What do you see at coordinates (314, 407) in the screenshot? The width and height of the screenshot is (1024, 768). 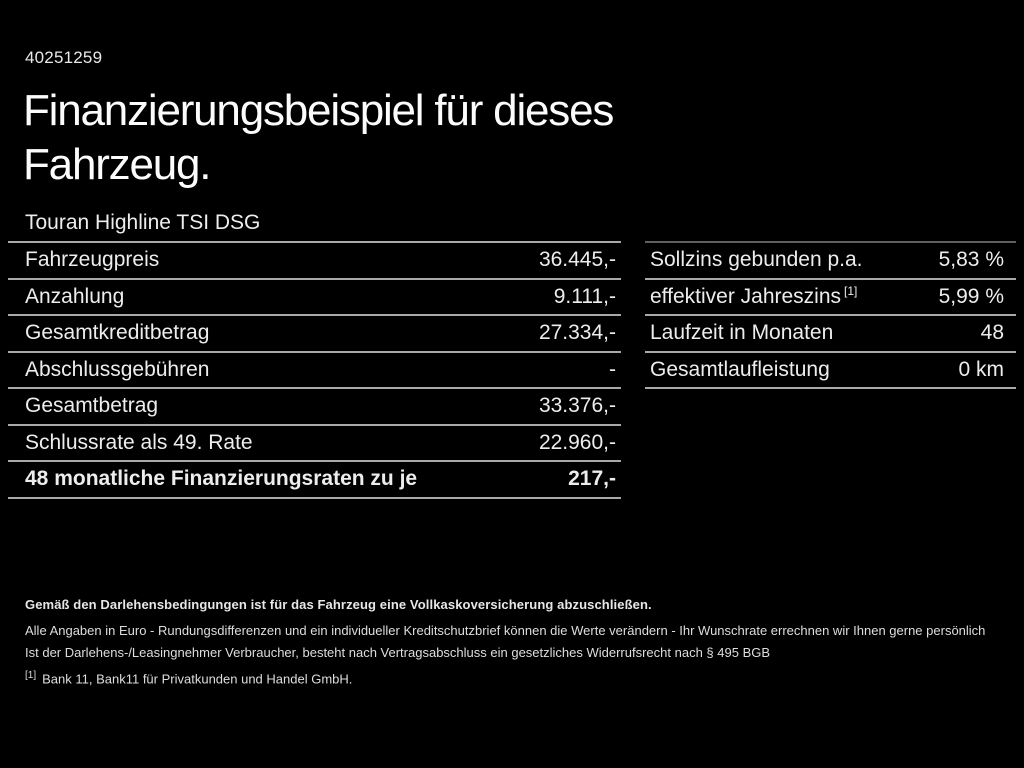 I see `finance-row-gesamtbetrag: Gesamtbetrag 33.376,-` at bounding box center [314, 407].